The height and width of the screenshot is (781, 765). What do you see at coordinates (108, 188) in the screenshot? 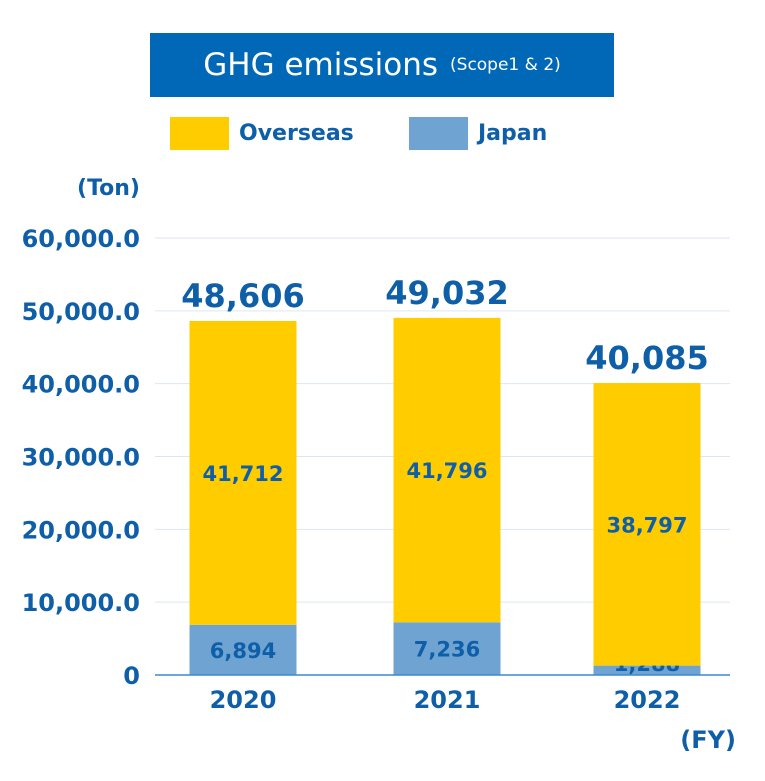
I see `y-axis-label: (Ton)` at bounding box center [108, 188].